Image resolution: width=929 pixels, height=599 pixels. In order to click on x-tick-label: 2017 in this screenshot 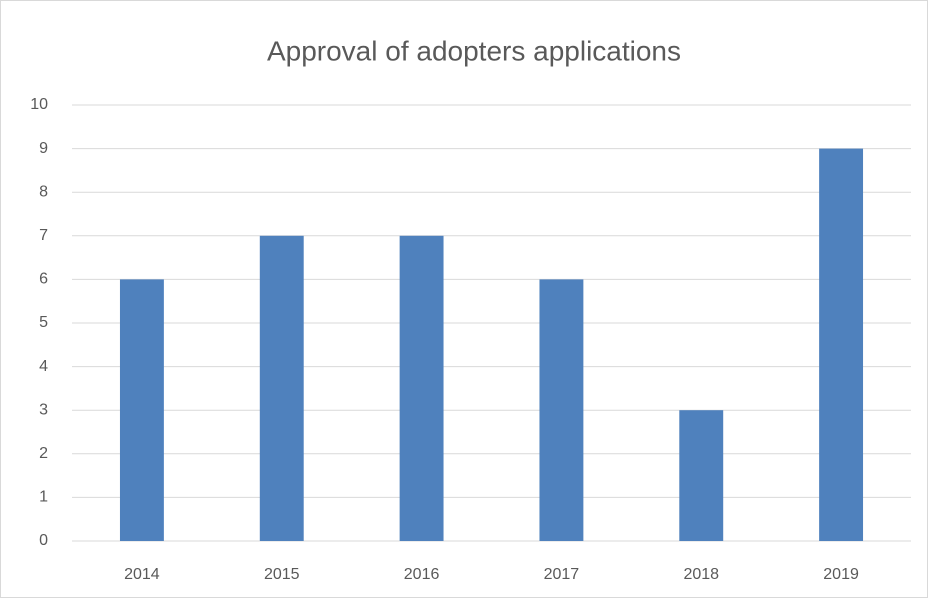, I will do `click(562, 574)`.